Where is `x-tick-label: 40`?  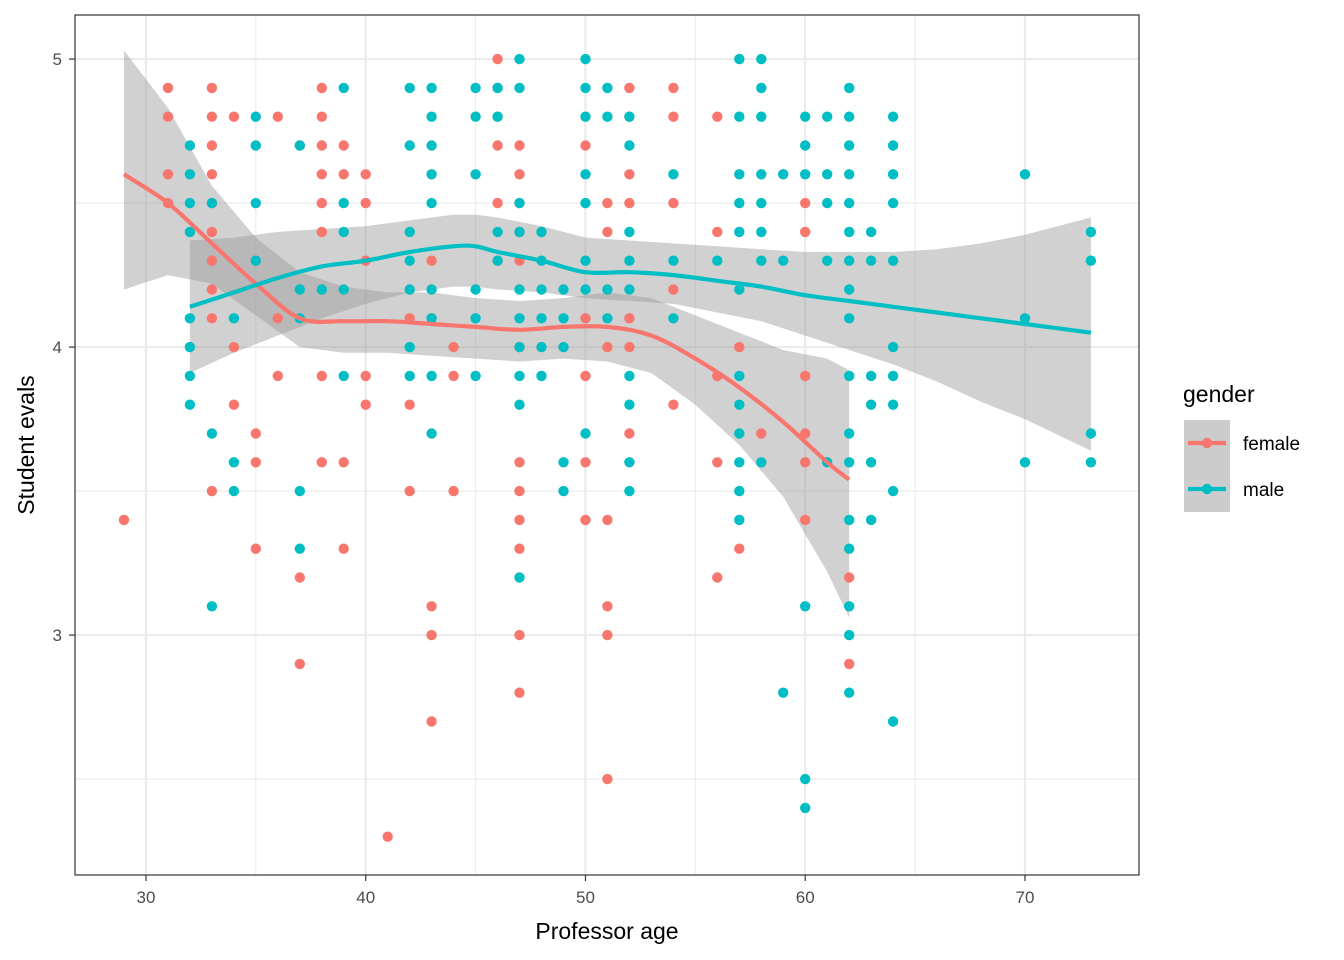
x-tick-label: 40 is located at coordinates (365, 897).